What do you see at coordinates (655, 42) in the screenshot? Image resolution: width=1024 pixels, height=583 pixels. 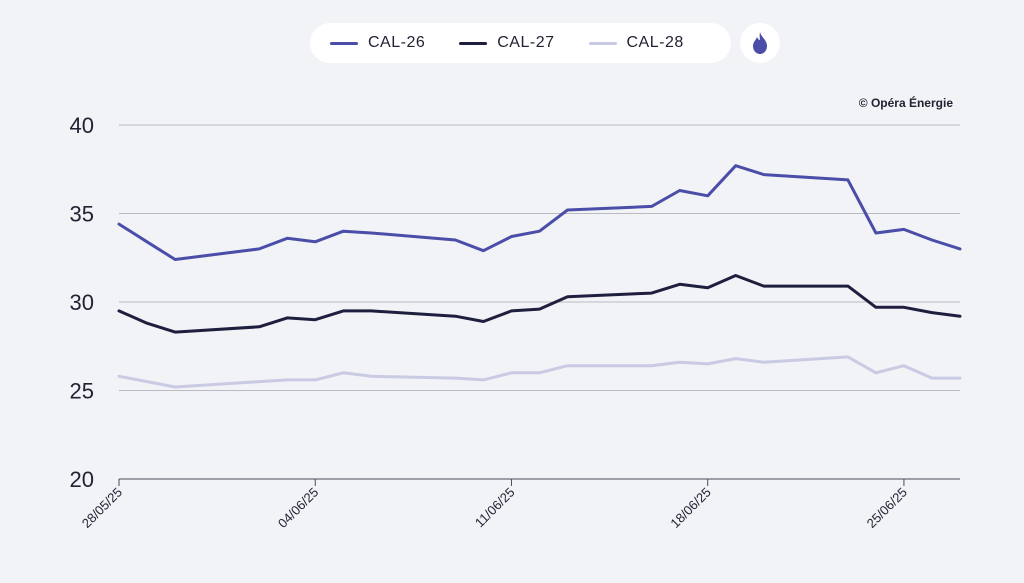 I see `legend-label-cal-28: CAL-28` at bounding box center [655, 42].